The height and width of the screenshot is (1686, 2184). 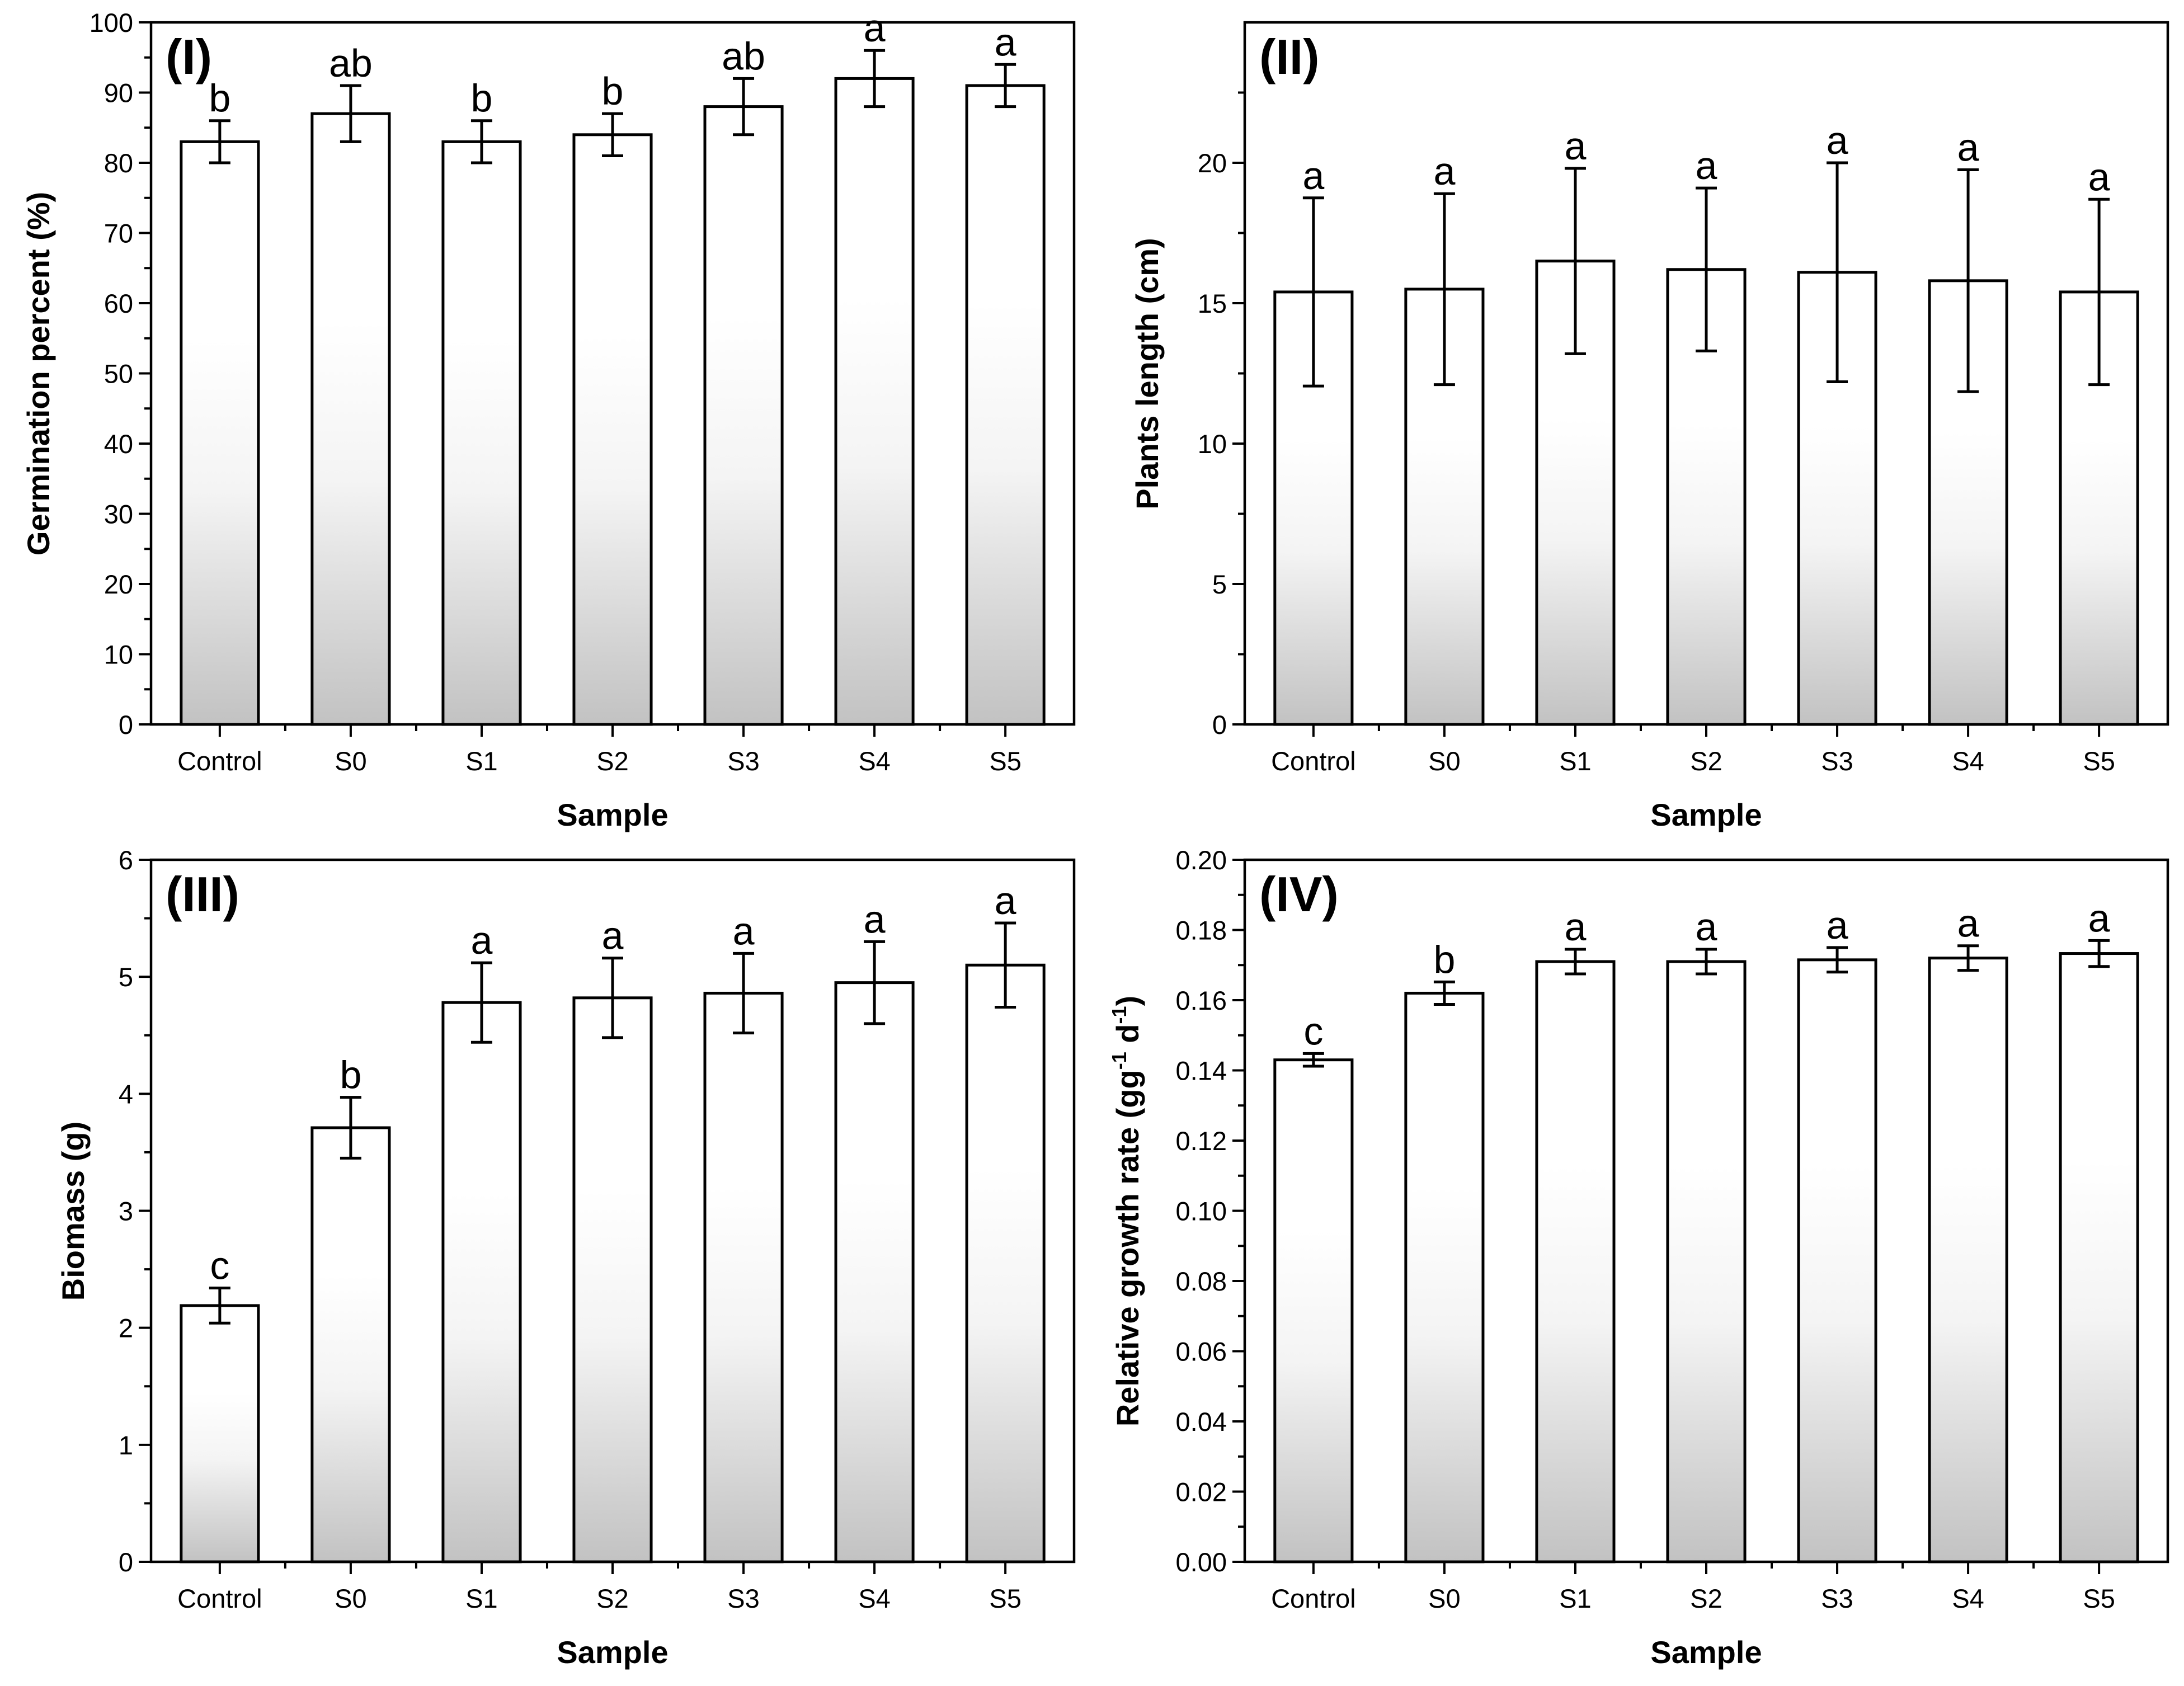 What do you see at coordinates (126, 1328) in the screenshot?
I see `y-tick-label: 2` at bounding box center [126, 1328].